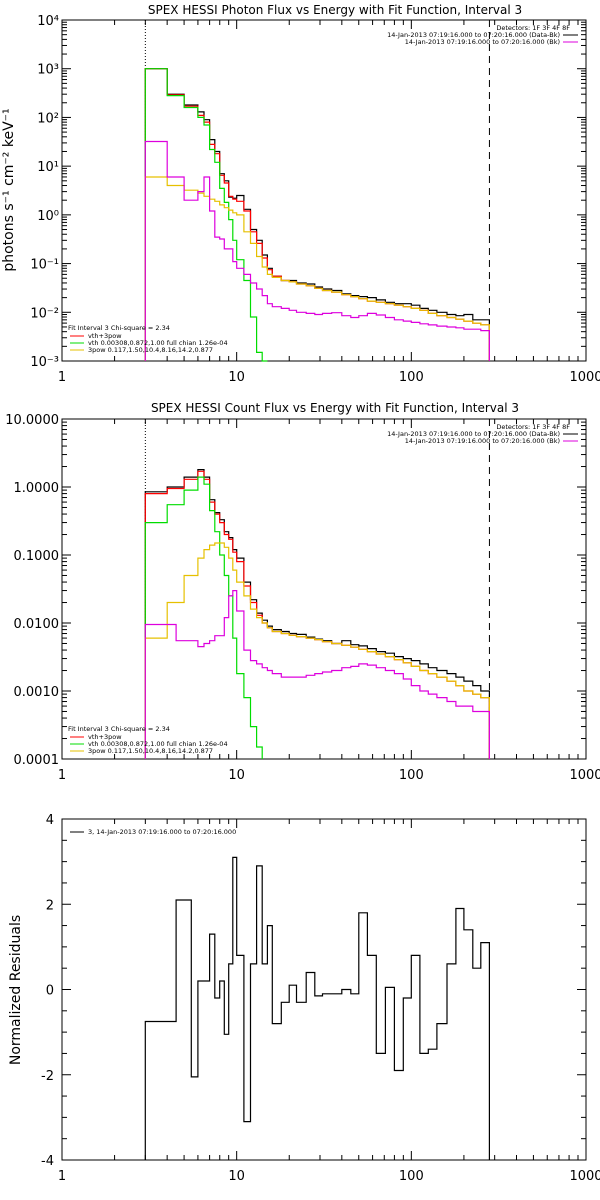  I want to click on y-tick-label: 10³, so click(48, 70).